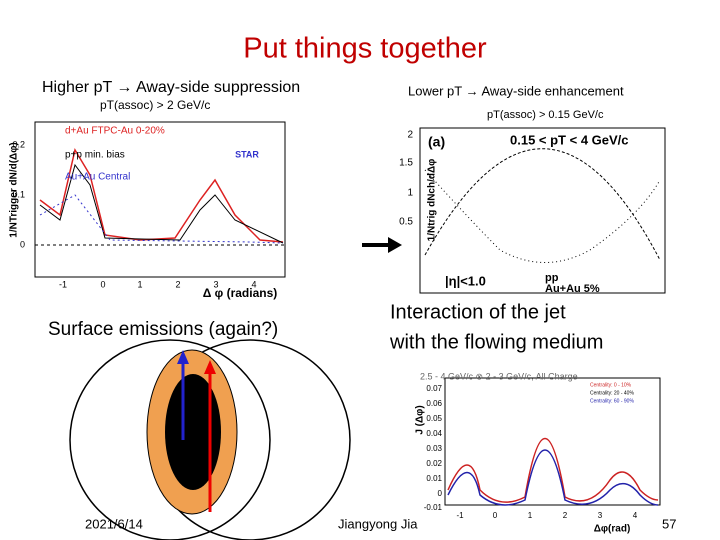 This screenshot has width=720, height=540. What do you see at coordinates (410, 135) in the screenshot?
I see `y-tick-label: 2` at bounding box center [410, 135].